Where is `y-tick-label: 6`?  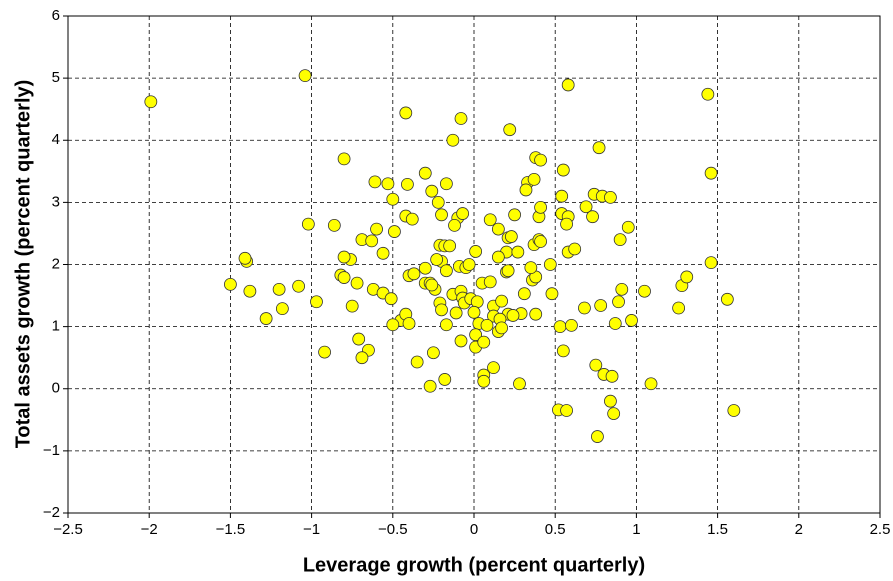
y-tick-label: 6 is located at coordinates (56, 15).